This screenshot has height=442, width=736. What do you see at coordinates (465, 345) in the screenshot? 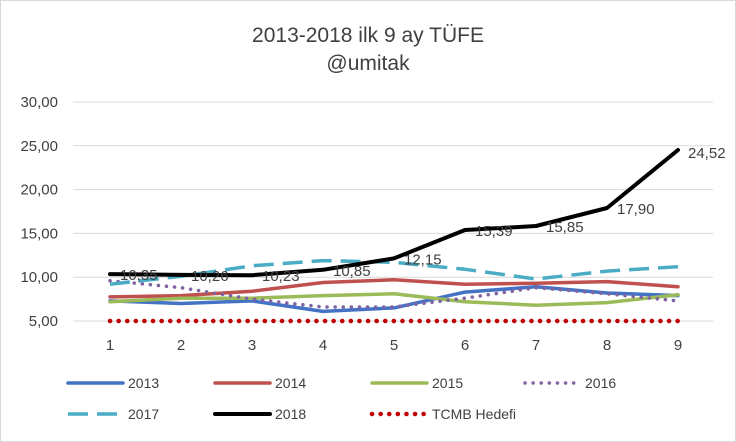
I see `x-tick-label: 6` at bounding box center [465, 345].